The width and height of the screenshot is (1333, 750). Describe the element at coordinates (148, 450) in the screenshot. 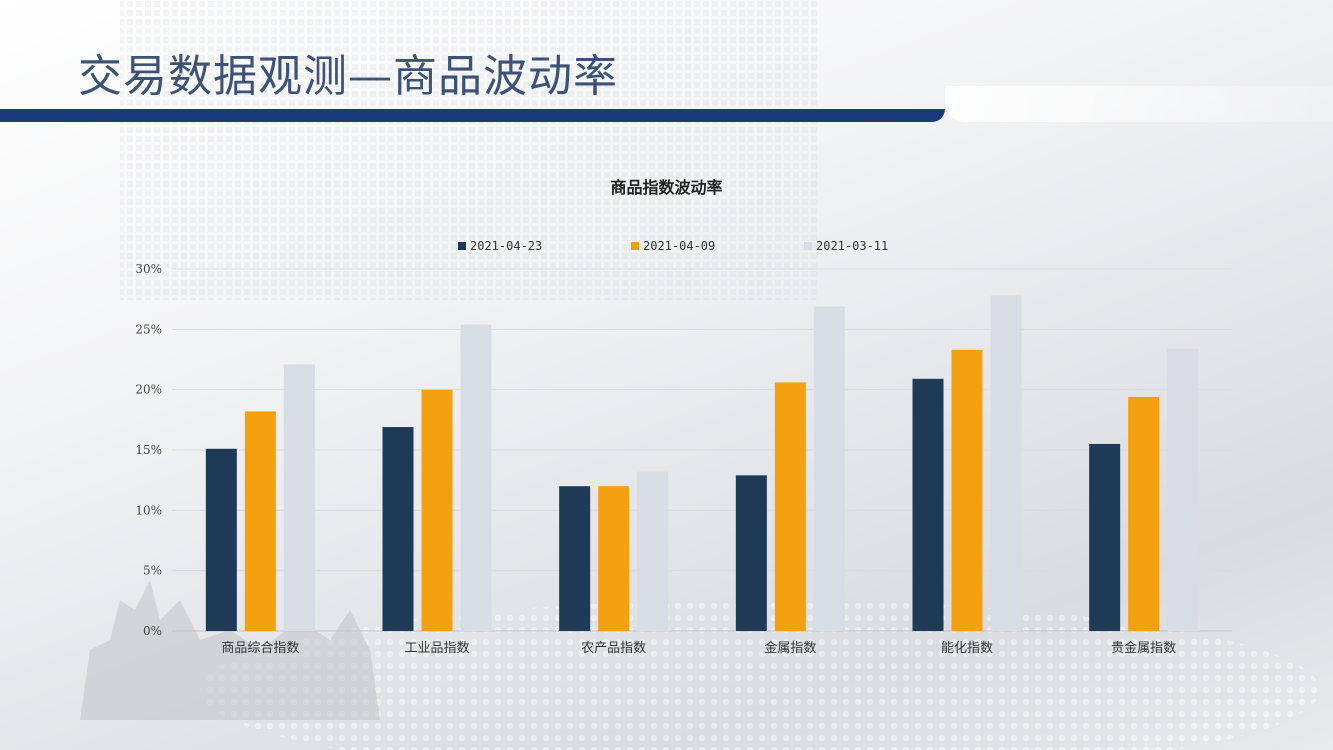

I see `y-tick-label: 15%` at that location.